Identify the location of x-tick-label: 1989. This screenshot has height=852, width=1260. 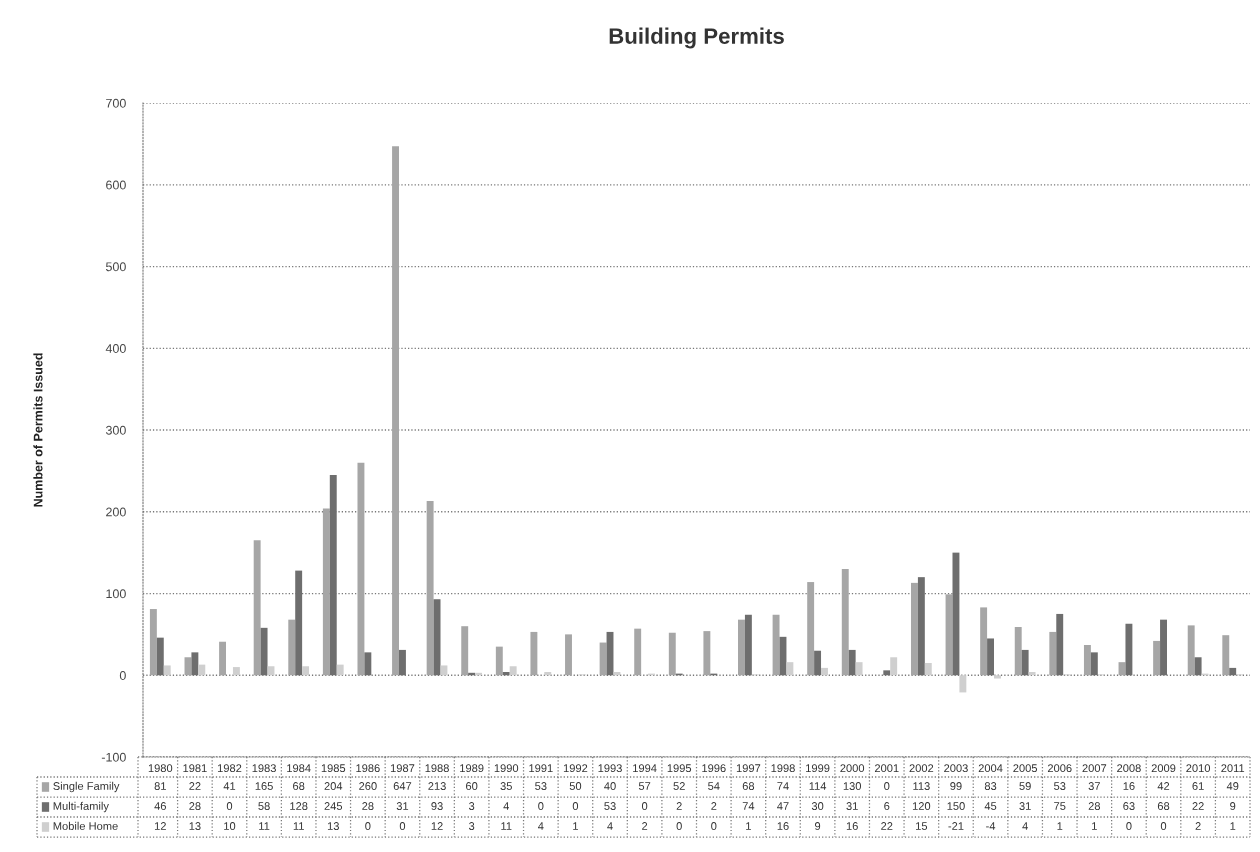
(472, 768).